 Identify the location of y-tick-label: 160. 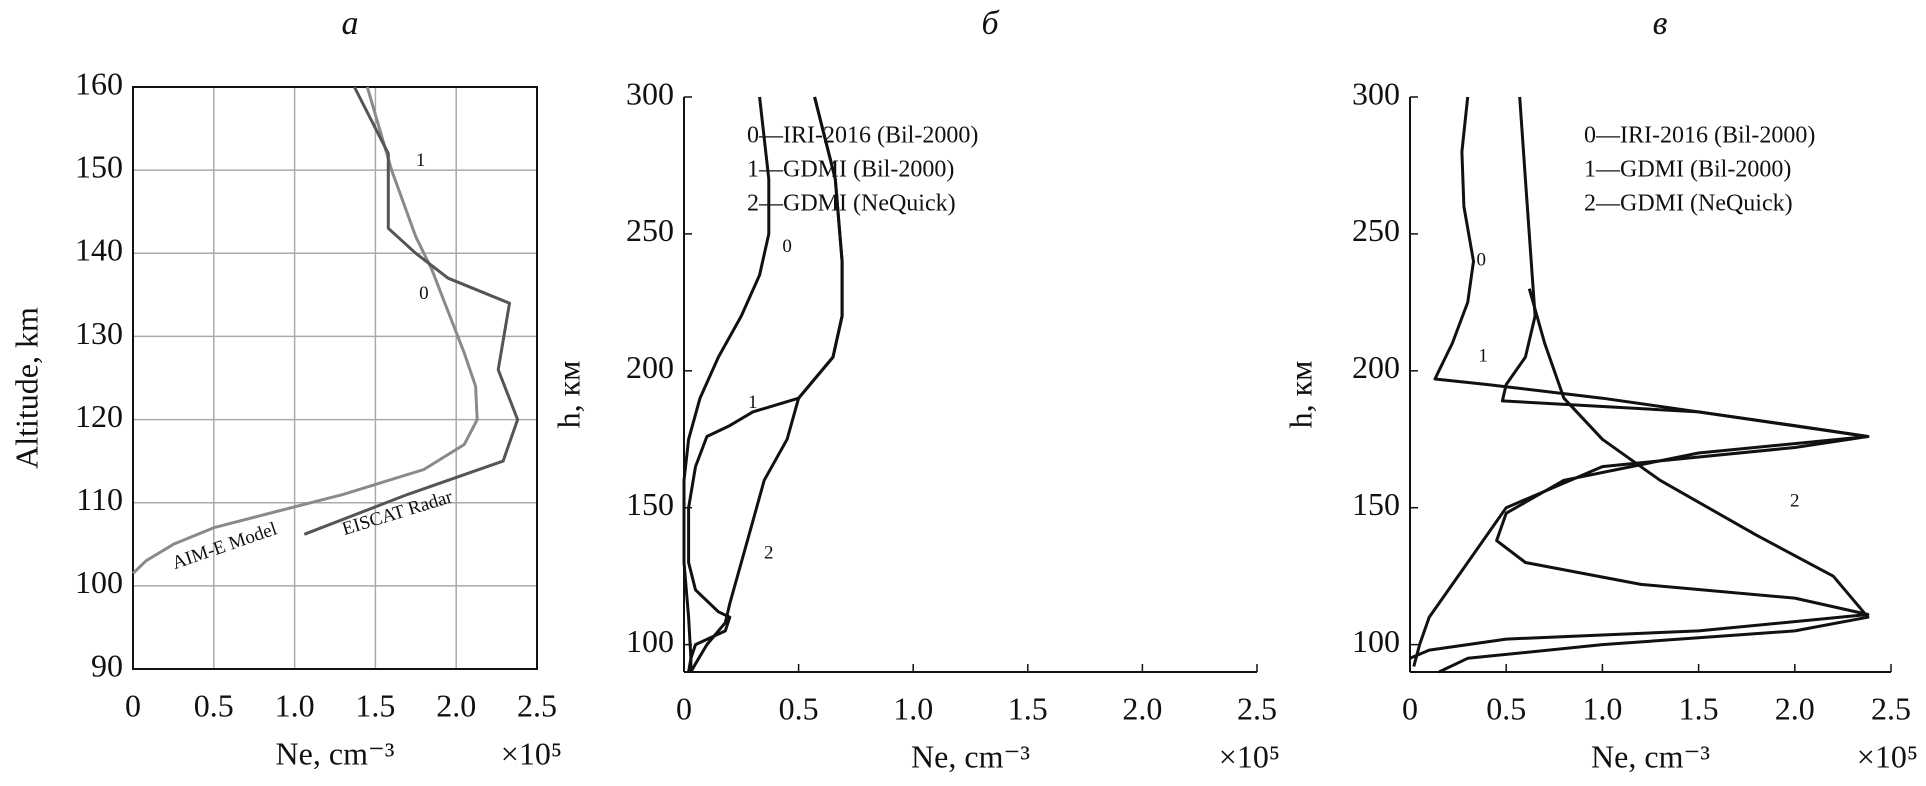
(99, 83).